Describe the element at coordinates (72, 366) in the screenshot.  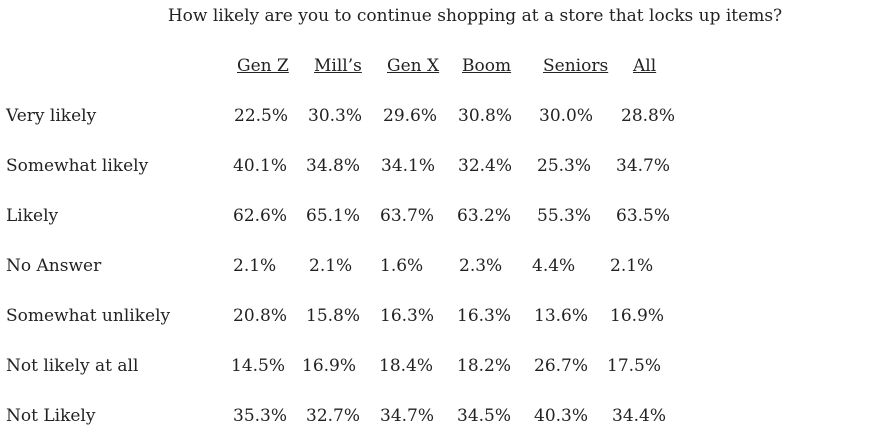
I see `row-label: Not likely at all` at that location.